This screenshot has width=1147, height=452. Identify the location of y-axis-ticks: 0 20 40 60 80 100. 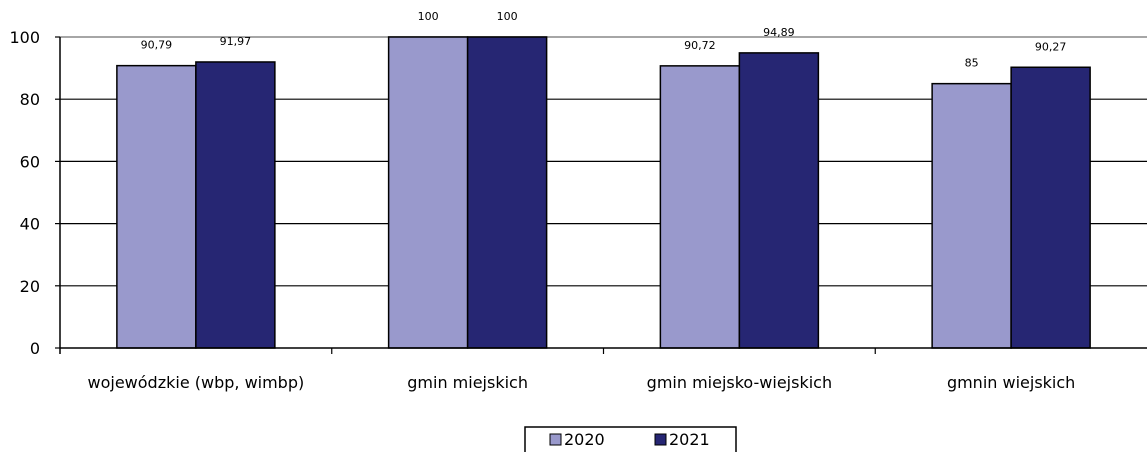
(34, 193).